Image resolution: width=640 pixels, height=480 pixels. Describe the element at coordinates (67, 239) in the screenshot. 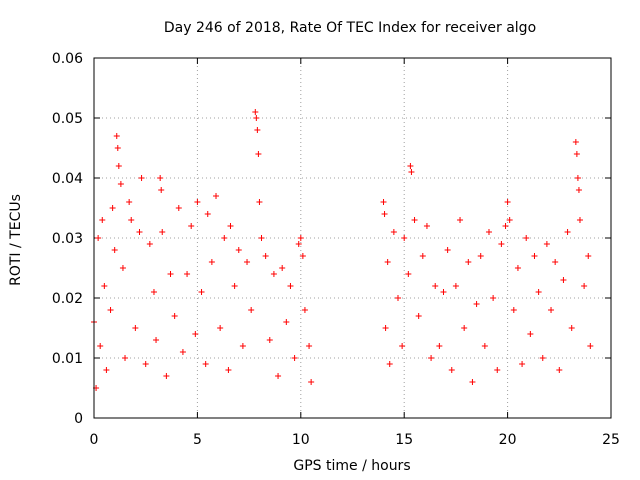

I see `y-tick-label: 0.03` at that location.